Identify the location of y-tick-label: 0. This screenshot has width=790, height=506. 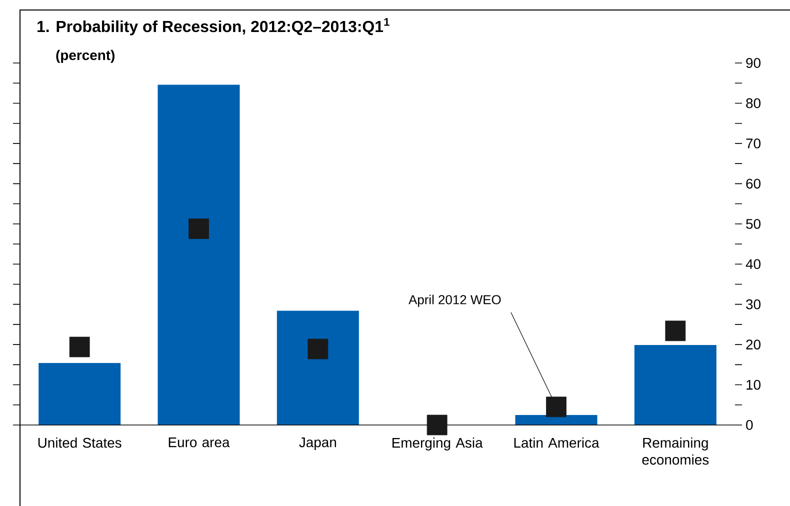
(749, 425).